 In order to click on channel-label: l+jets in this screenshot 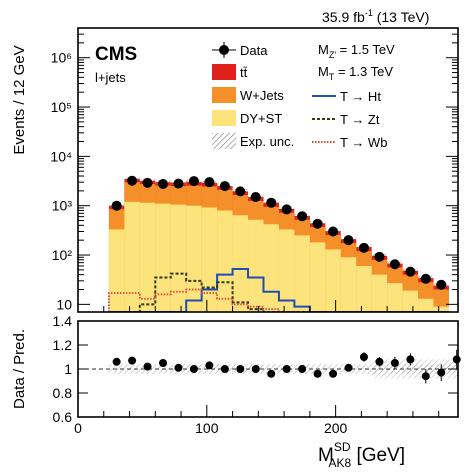, I will do `click(110, 77)`.